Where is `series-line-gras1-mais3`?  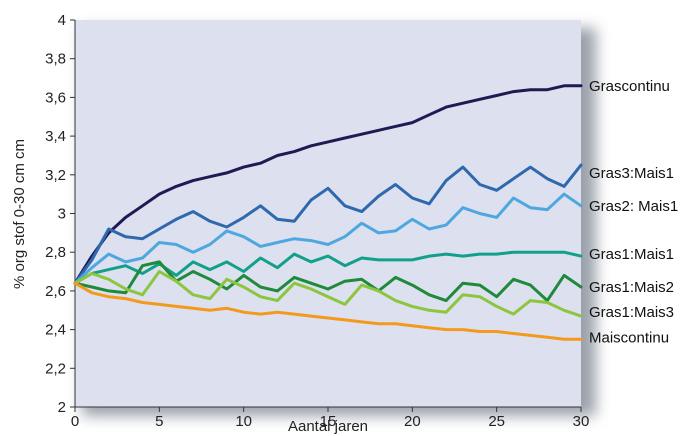
series-line-gras1-mais3 is located at coordinates (328, 294).